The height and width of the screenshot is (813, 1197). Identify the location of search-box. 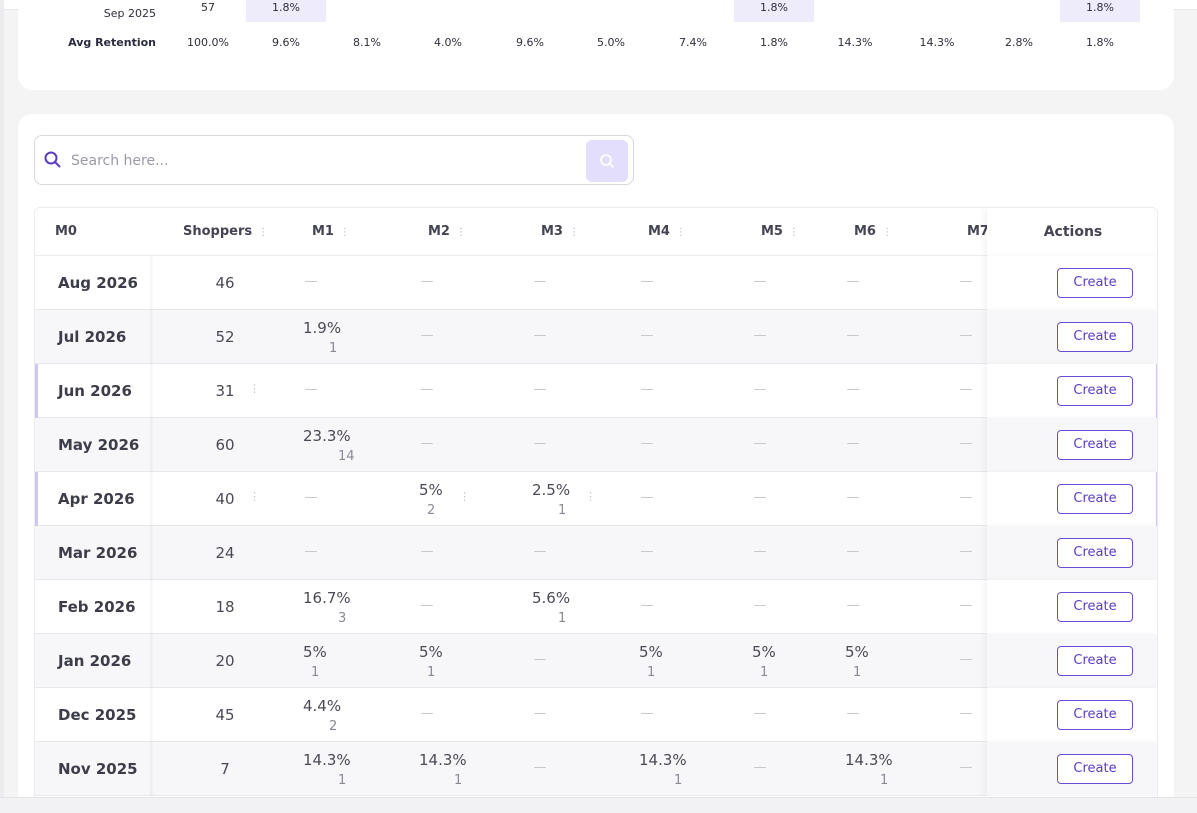
(334, 160).